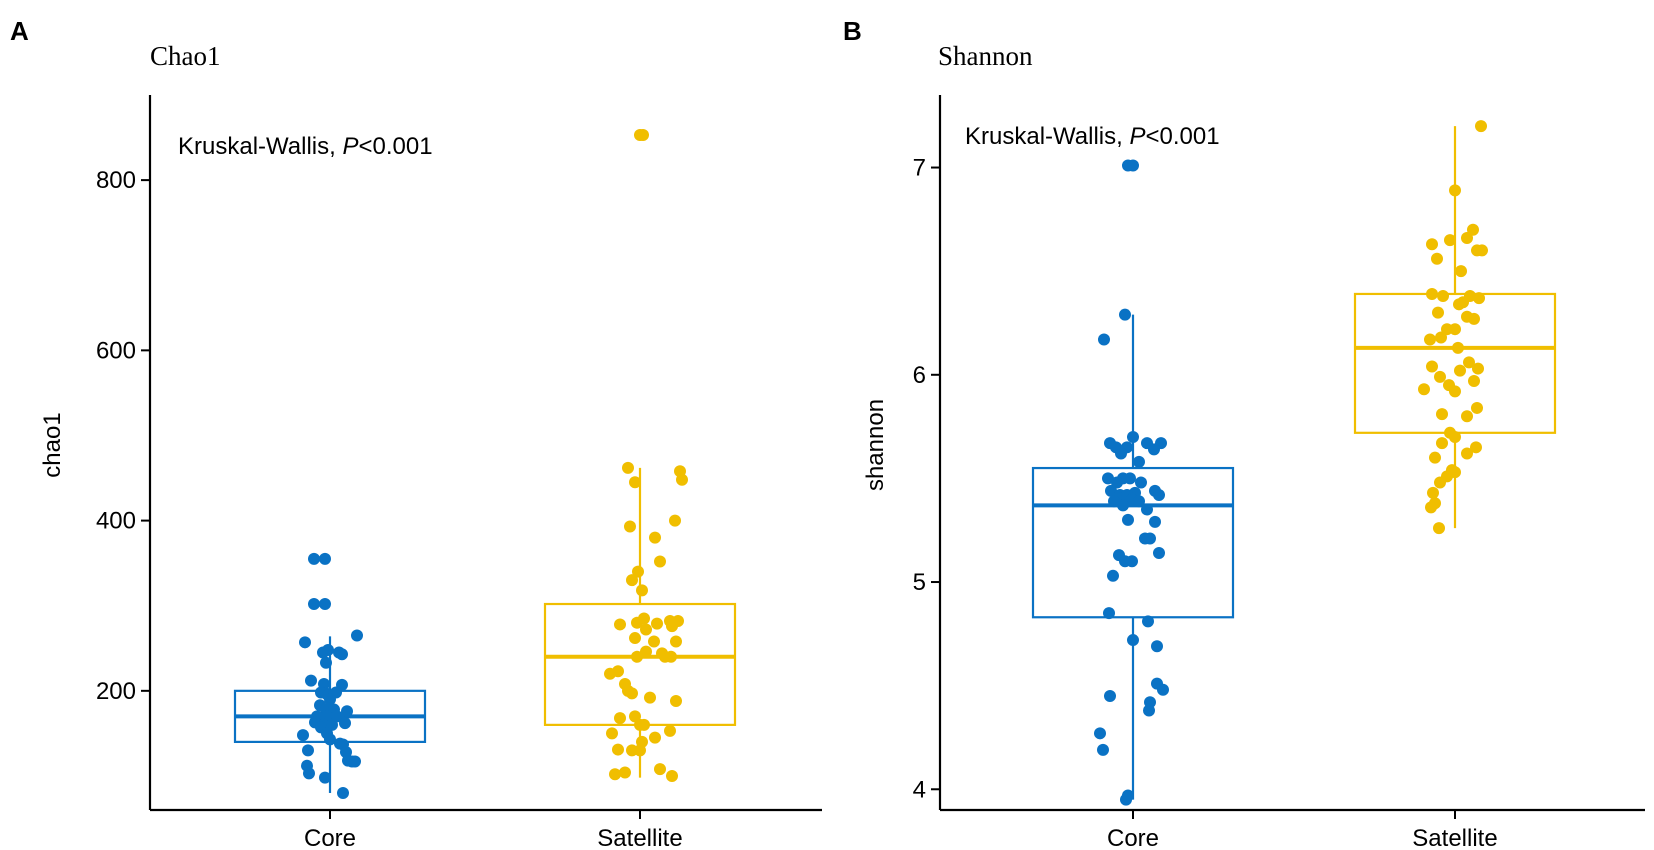 This screenshot has height=850, width=1654. Describe the element at coordinates (52, 444) in the screenshot. I see `panel-a-ylabel: chao1` at that location.